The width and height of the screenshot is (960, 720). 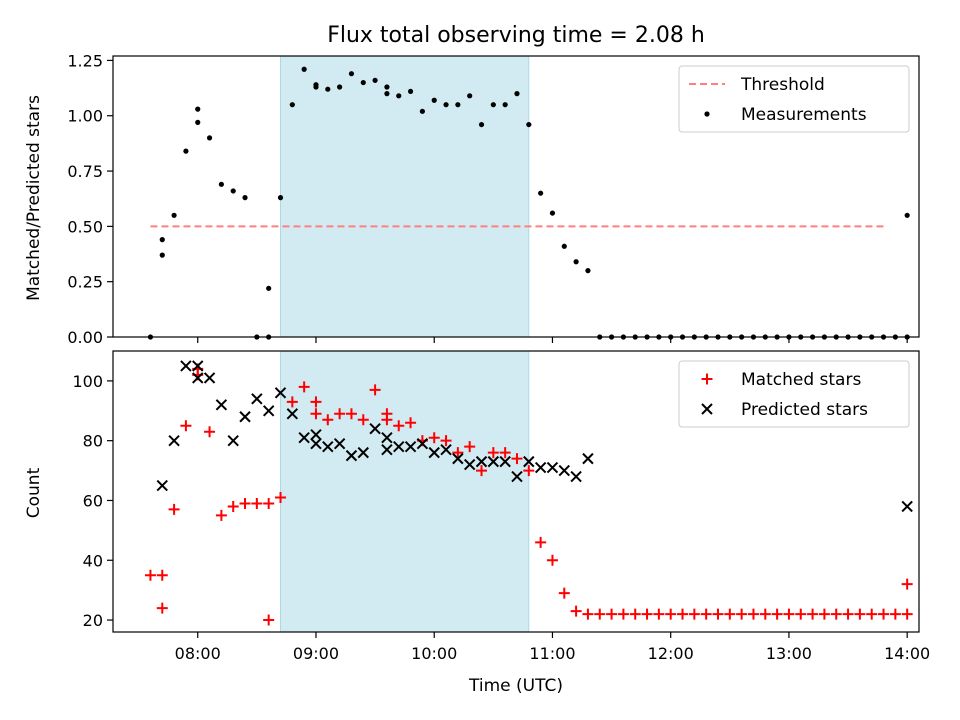 What do you see at coordinates (93, 620) in the screenshot?
I see `y-tick-label: 20` at bounding box center [93, 620].